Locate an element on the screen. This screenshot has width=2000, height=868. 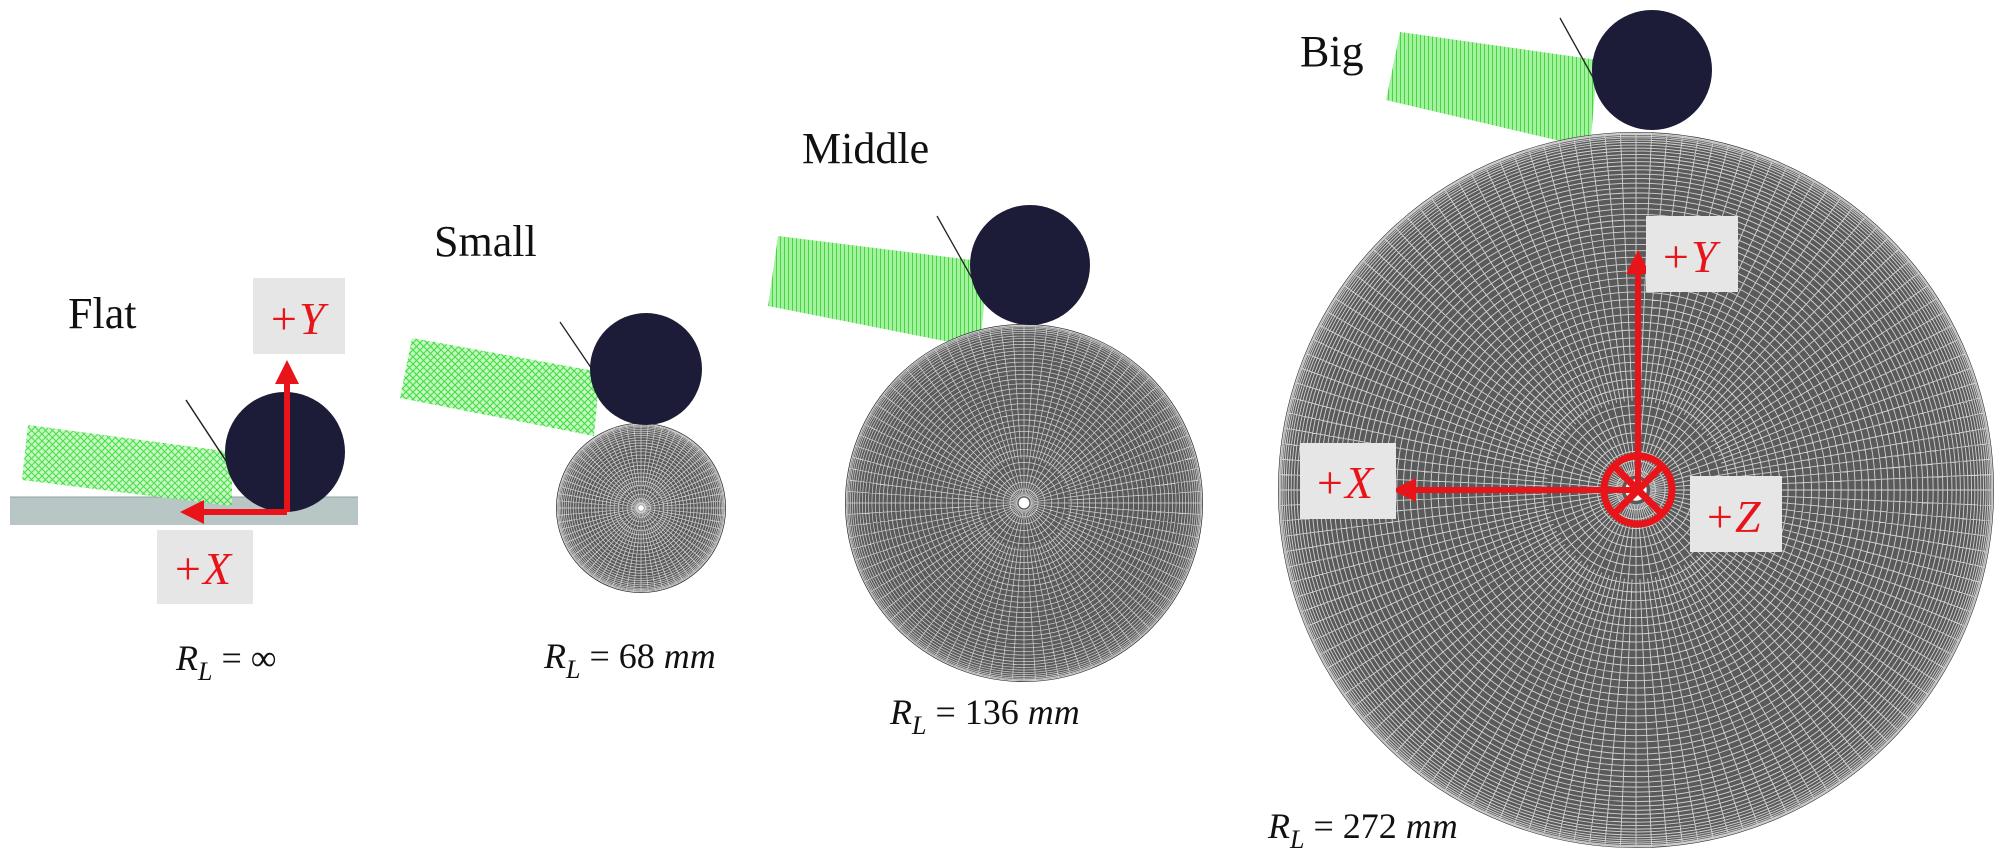
flat-y-label-box is located at coordinates (299, 316).